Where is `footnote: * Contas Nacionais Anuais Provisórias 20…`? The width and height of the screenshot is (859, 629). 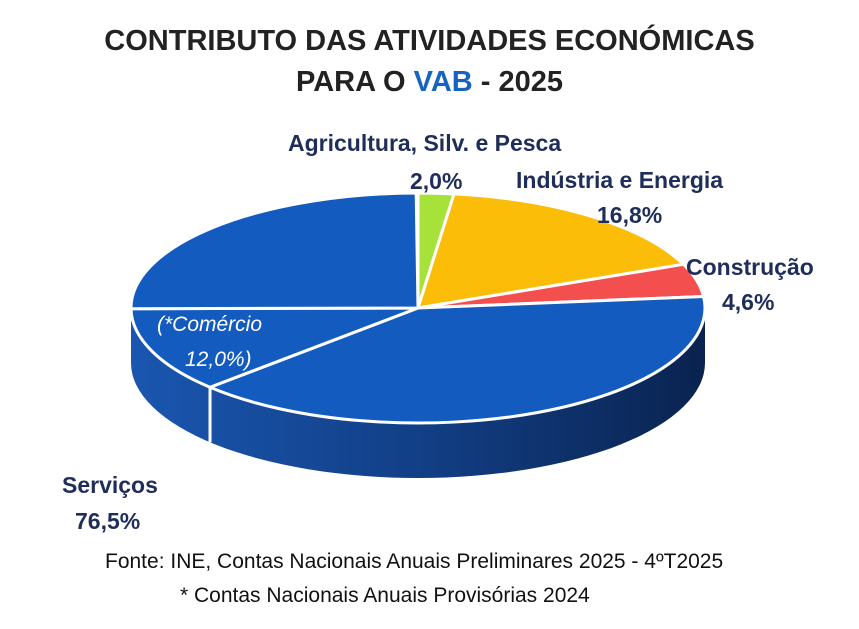
footnote: * Contas Nacionais Anuais Provisórias 20… is located at coordinates (385, 595).